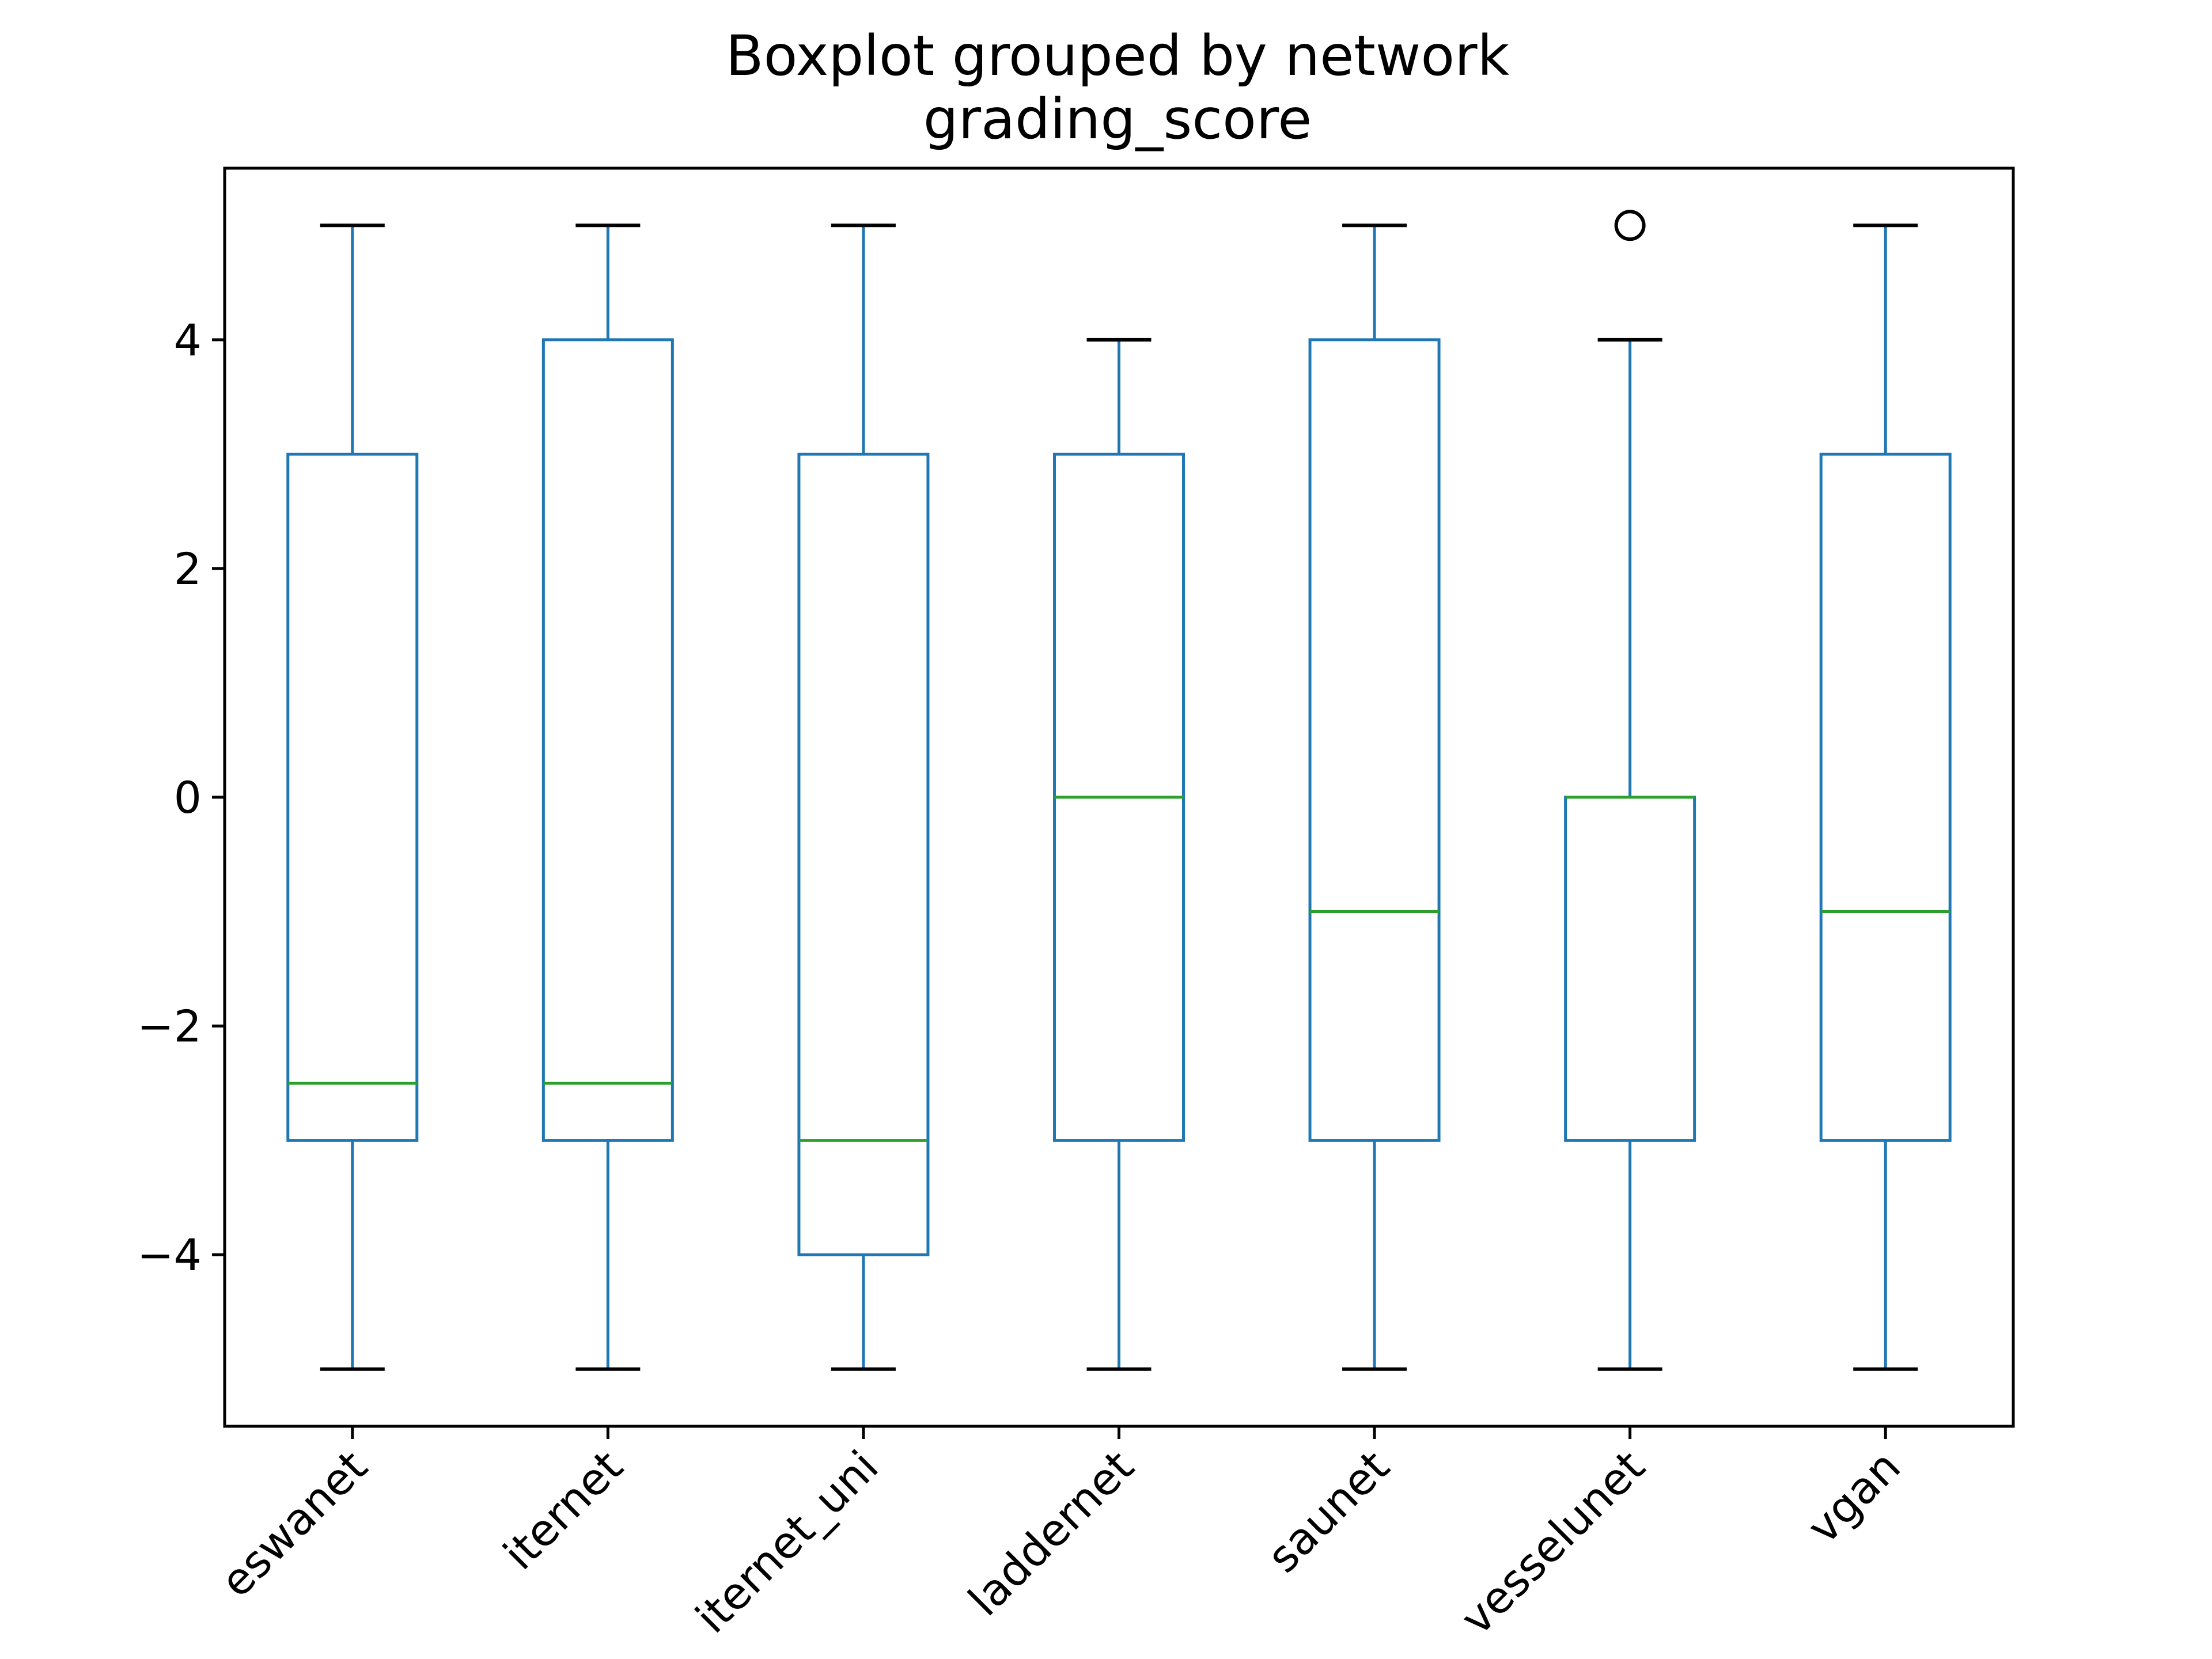 The image size is (2212, 1659). What do you see at coordinates (1552, 1543) in the screenshot?
I see `x-tick-label: vesselunet` at bounding box center [1552, 1543].